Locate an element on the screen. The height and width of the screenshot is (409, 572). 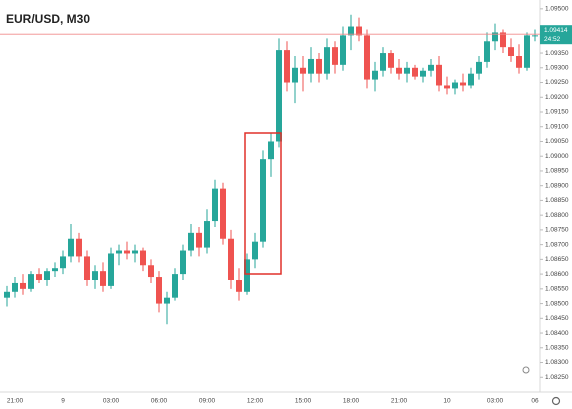
y-tick-label: 1.08950 is located at coordinates (557, 171).